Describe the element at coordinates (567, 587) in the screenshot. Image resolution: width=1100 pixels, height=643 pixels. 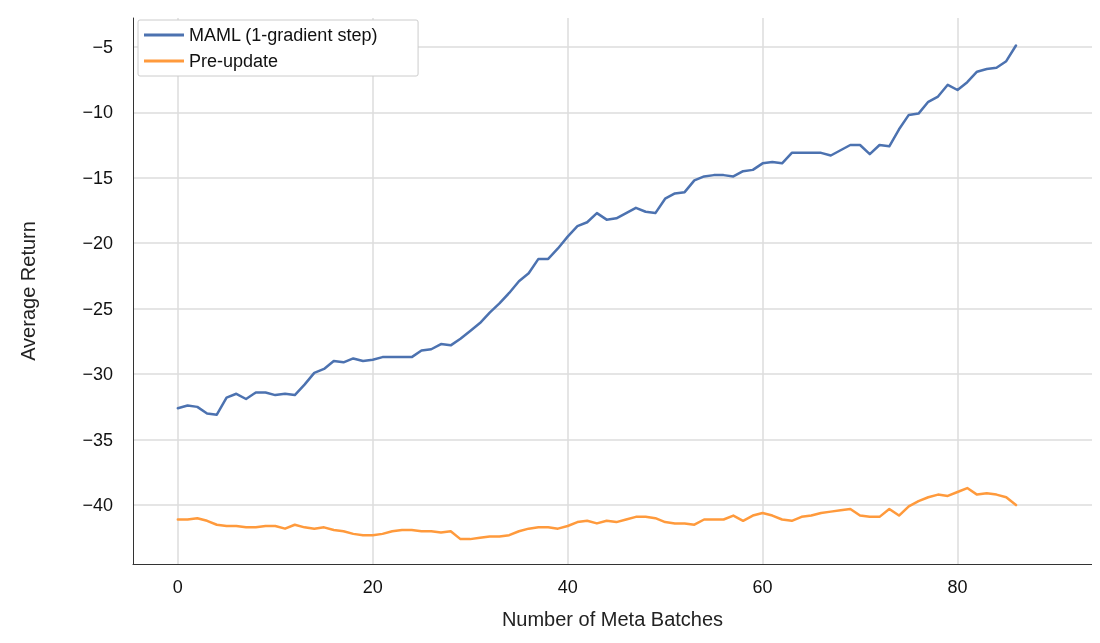
I see `x-tick-label: 40` at that location.